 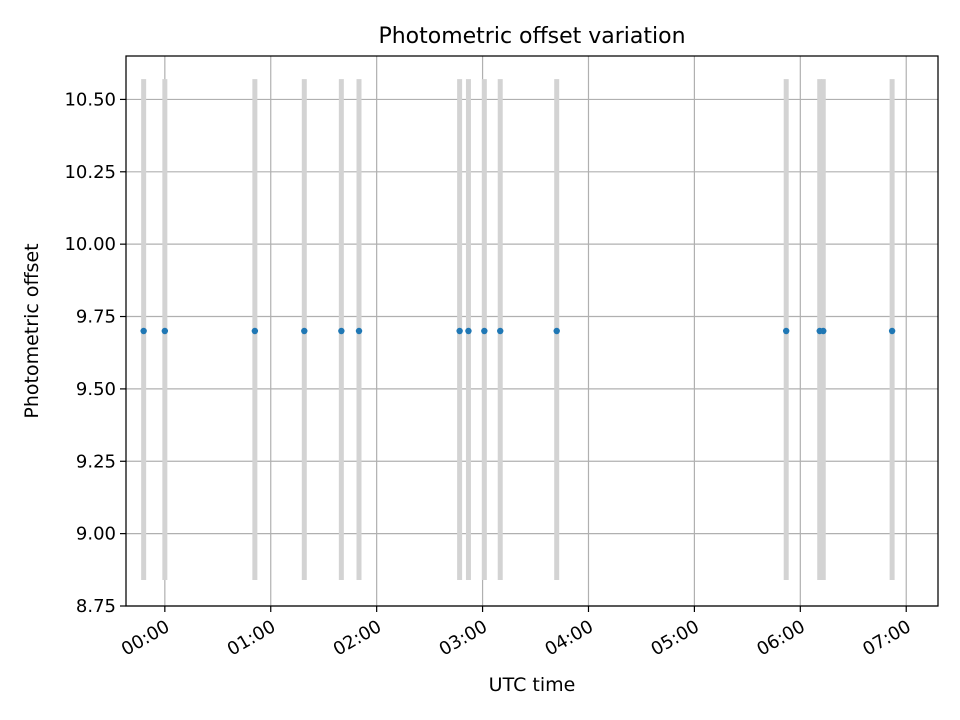 I want to click on chart-title: Photometric offset variation, so click(x=531, y=36).